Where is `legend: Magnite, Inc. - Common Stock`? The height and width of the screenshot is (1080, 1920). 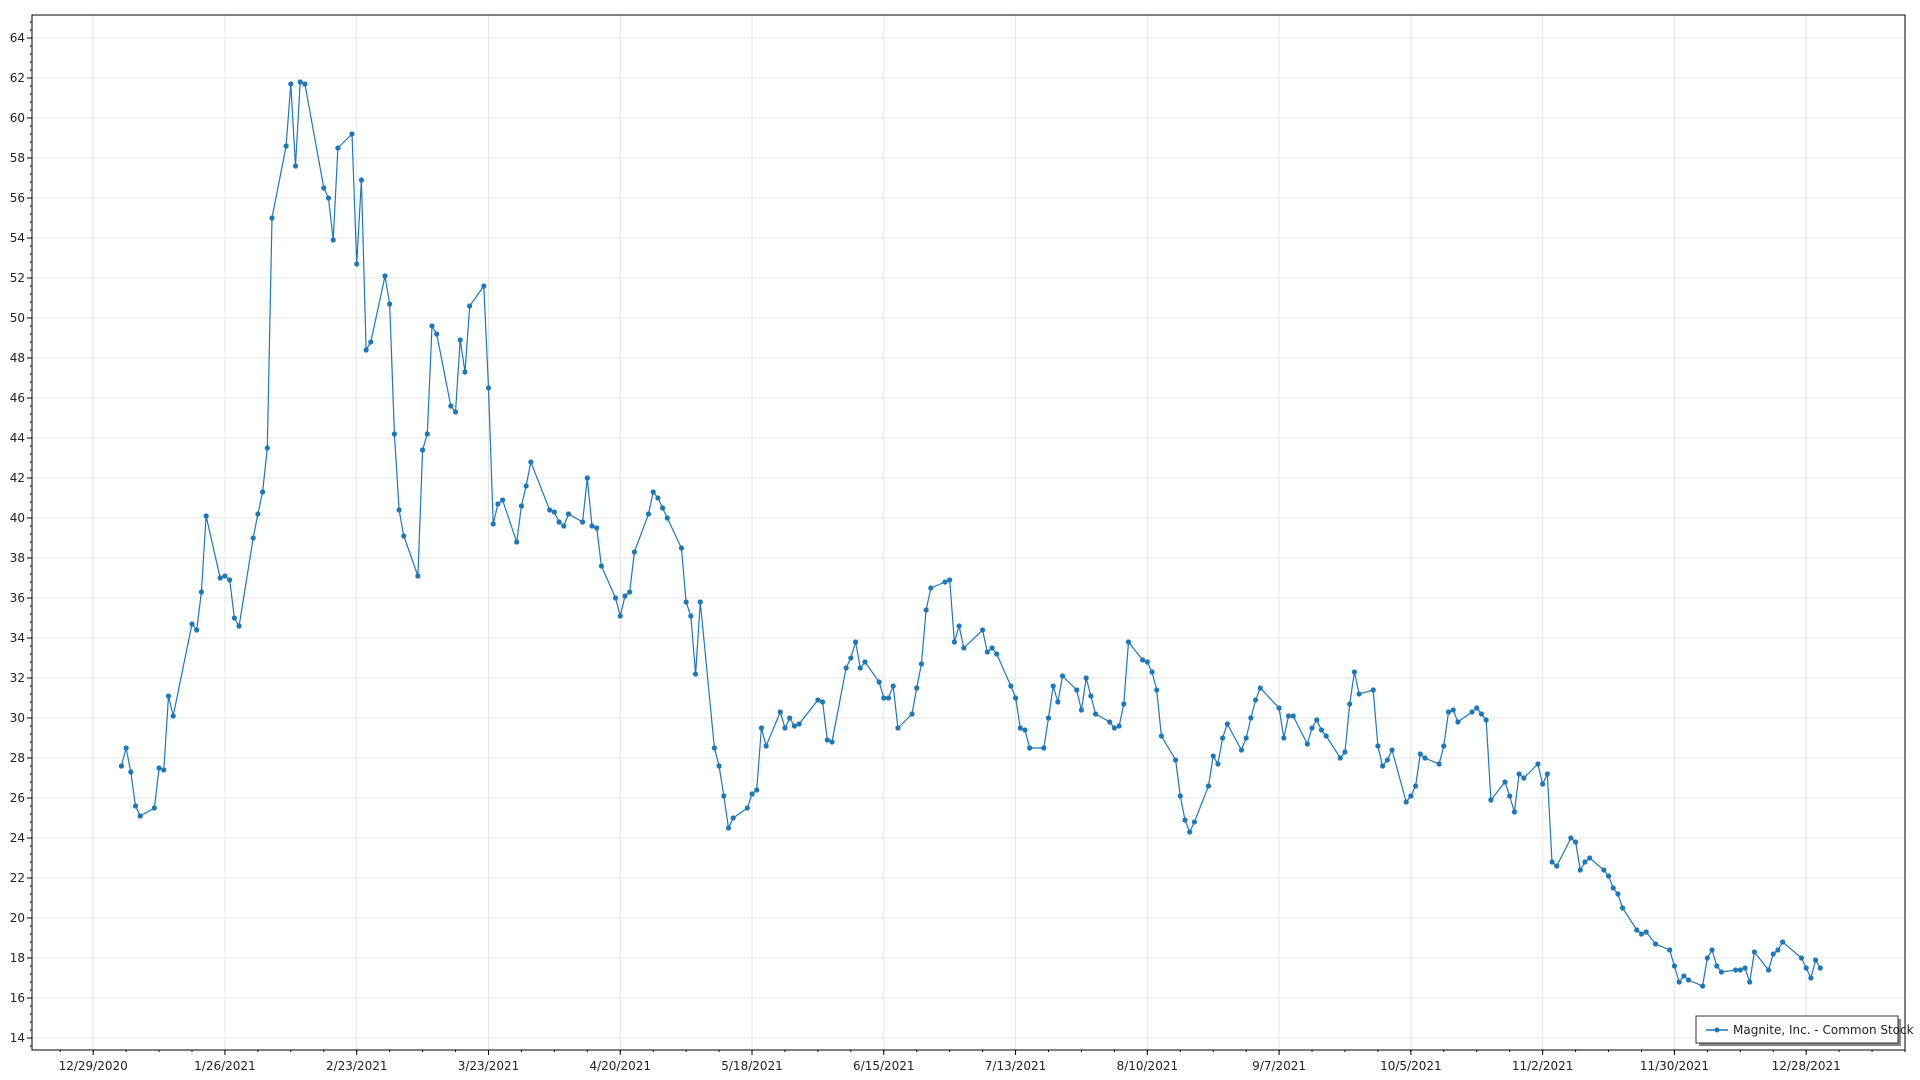 legend: Magnite, Inc. - Common Stock is located at coordinates (1804, 1030).